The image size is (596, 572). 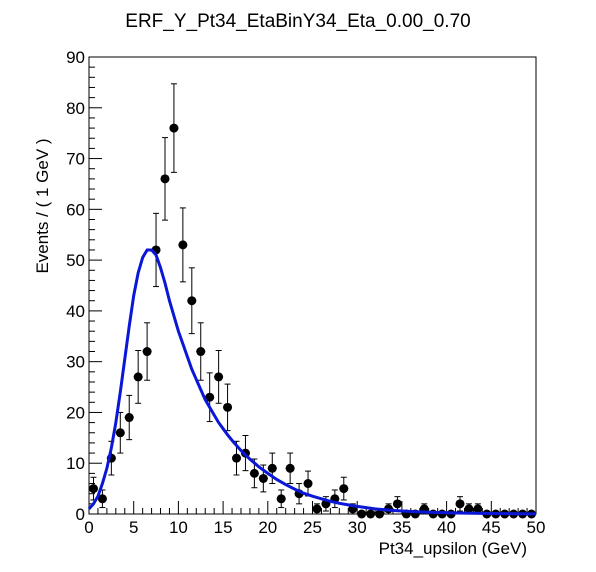 What do you see at coordinates (491, 527) in the screenshot?
I see `x-tick-label: 45` at bounding box center [491, 527].